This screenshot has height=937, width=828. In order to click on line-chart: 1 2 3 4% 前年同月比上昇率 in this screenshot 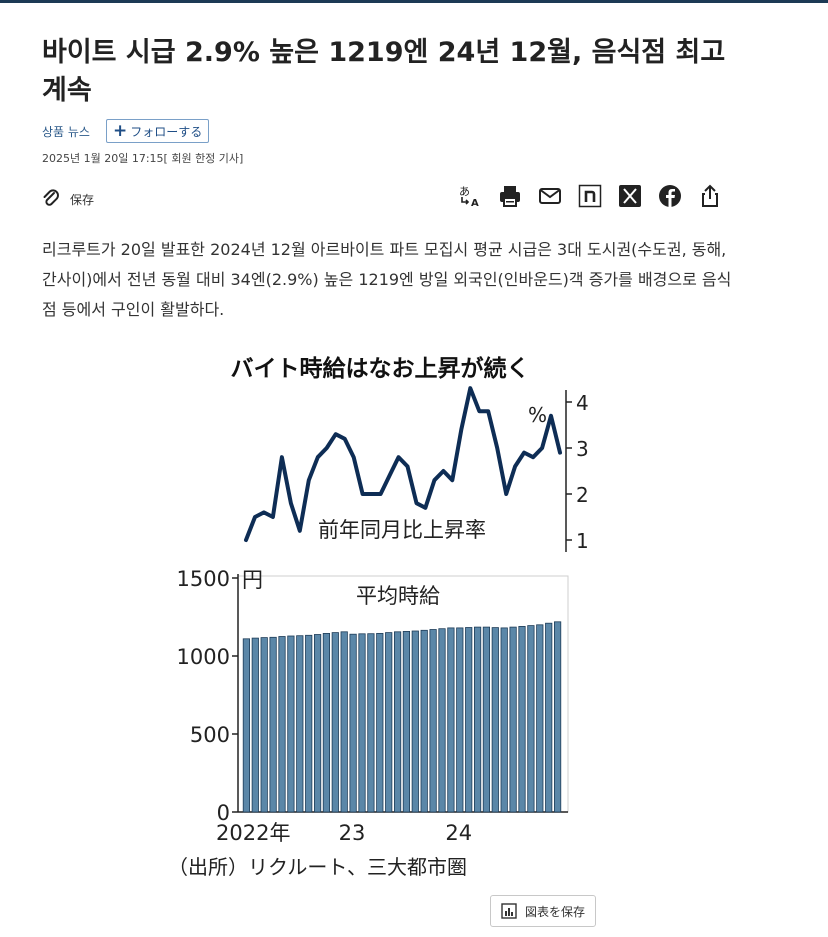, I will do `click(416, 469)`.